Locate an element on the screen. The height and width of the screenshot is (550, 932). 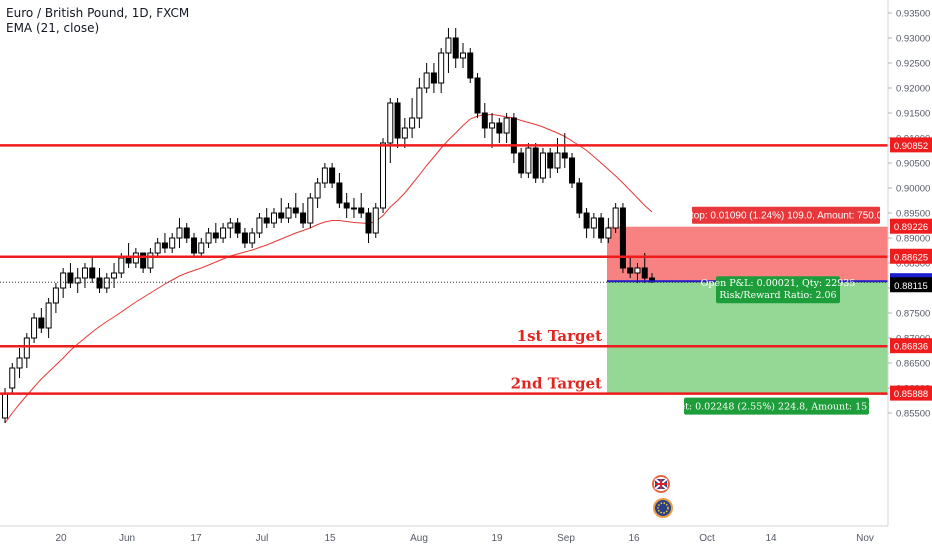
price-tick-label: 0.89000 is located at coordinates (913, 239).